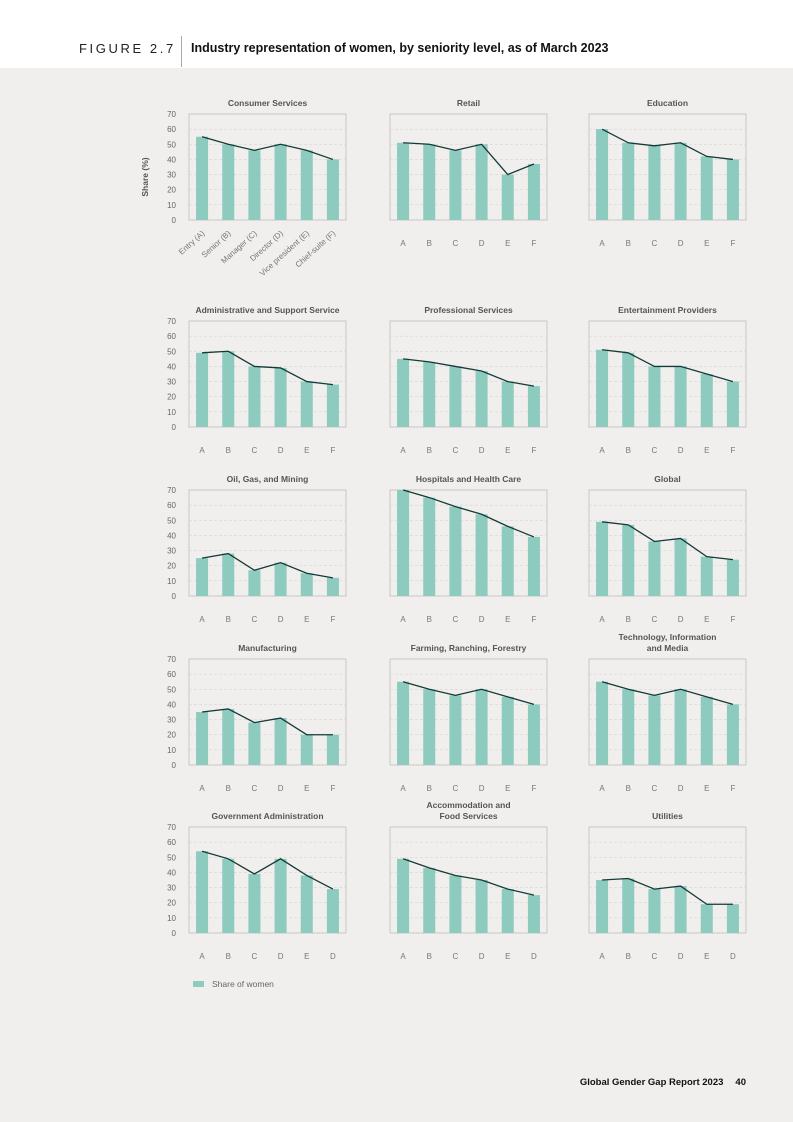  Describe the element at coordinates (254, 743) in the screenshot. I see `chart-10-bar-C` at that location.